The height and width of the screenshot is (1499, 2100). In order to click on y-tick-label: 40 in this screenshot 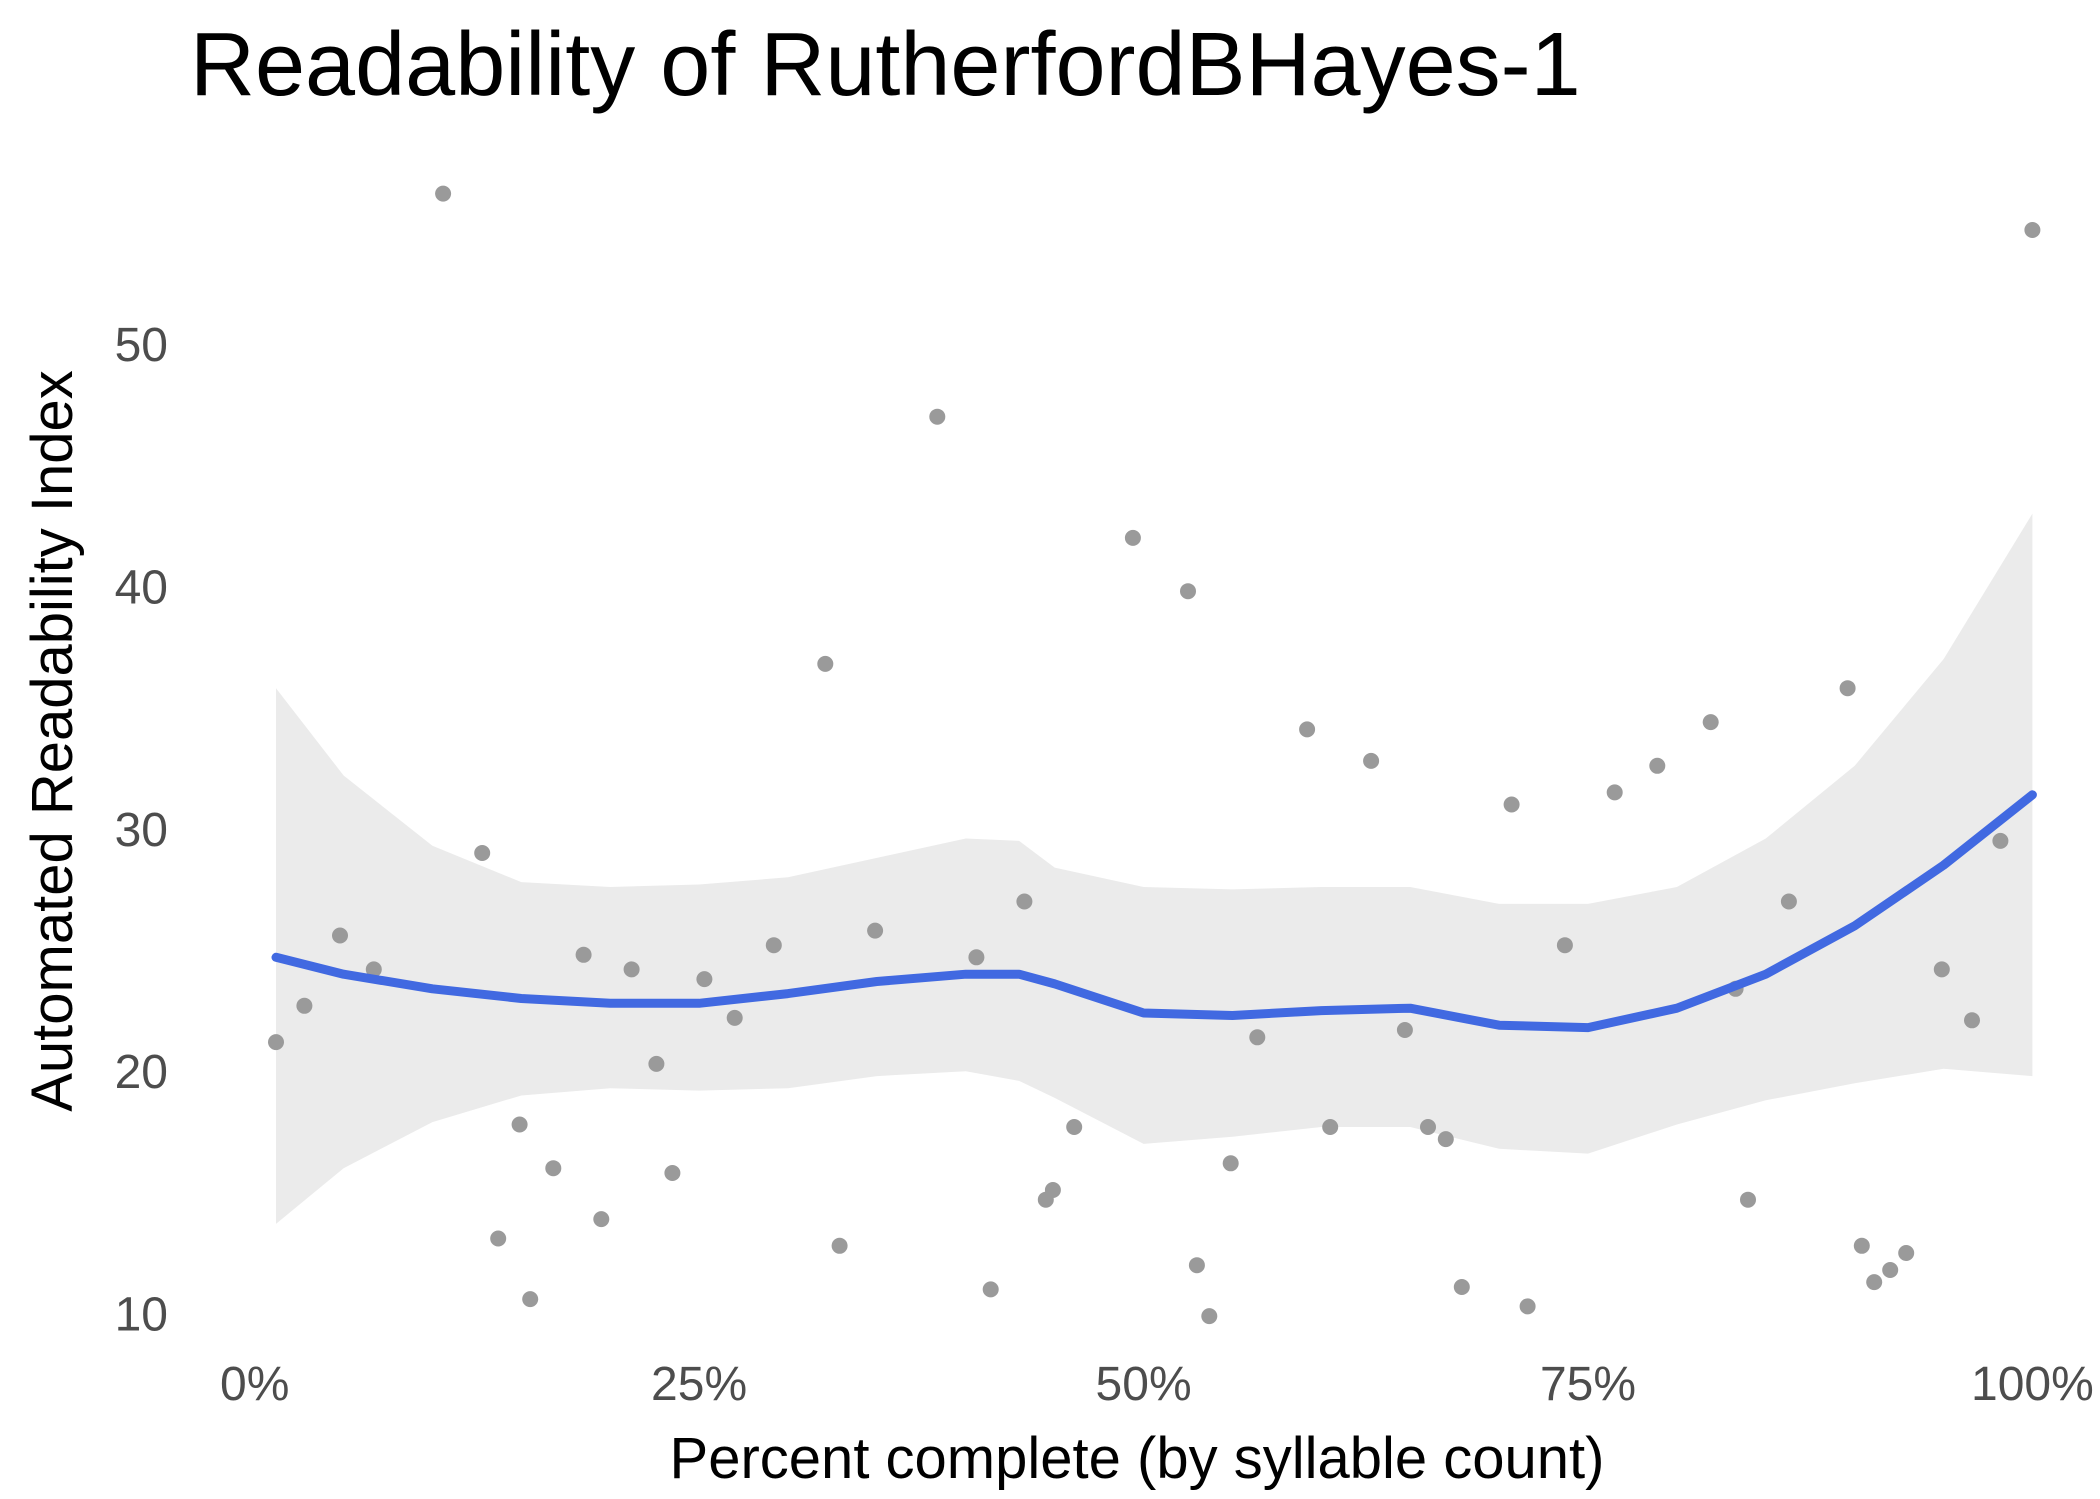, I will do `click(141, 587)`.